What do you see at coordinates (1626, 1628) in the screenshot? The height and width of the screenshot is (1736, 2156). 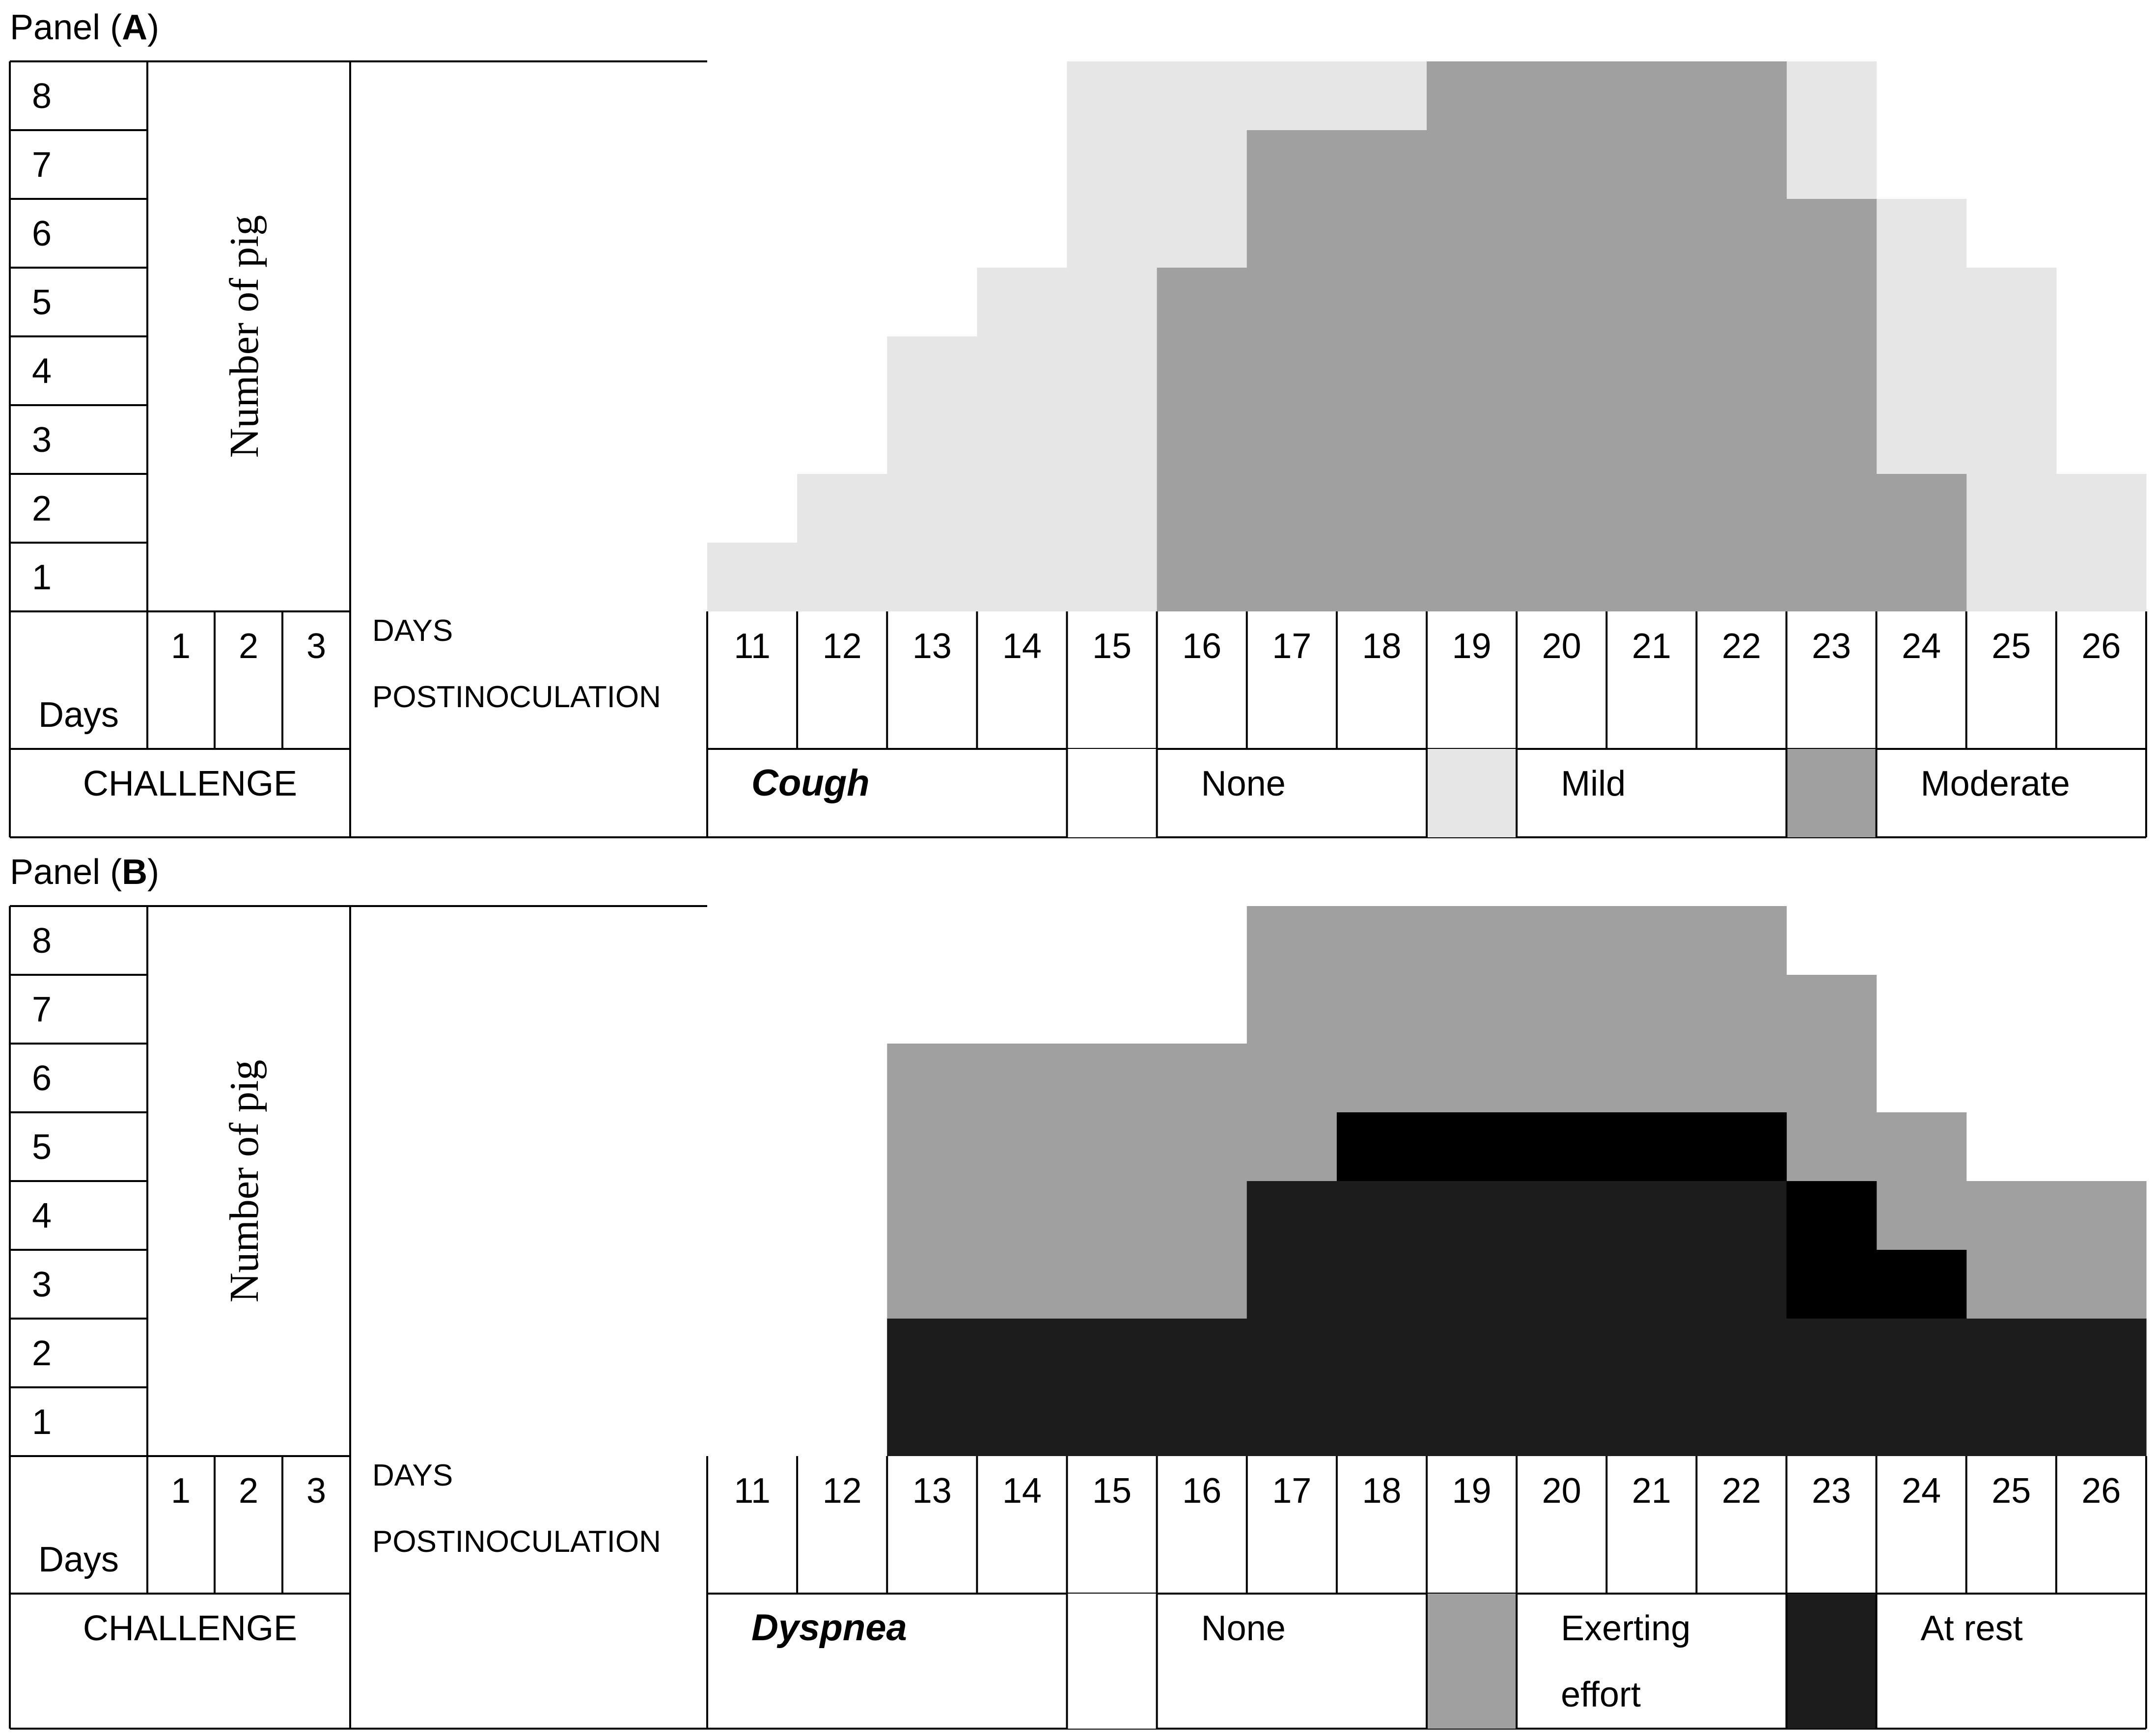 I see `legend-label-exerting_effort: Exerting` at bounding box center [1626, 1628].